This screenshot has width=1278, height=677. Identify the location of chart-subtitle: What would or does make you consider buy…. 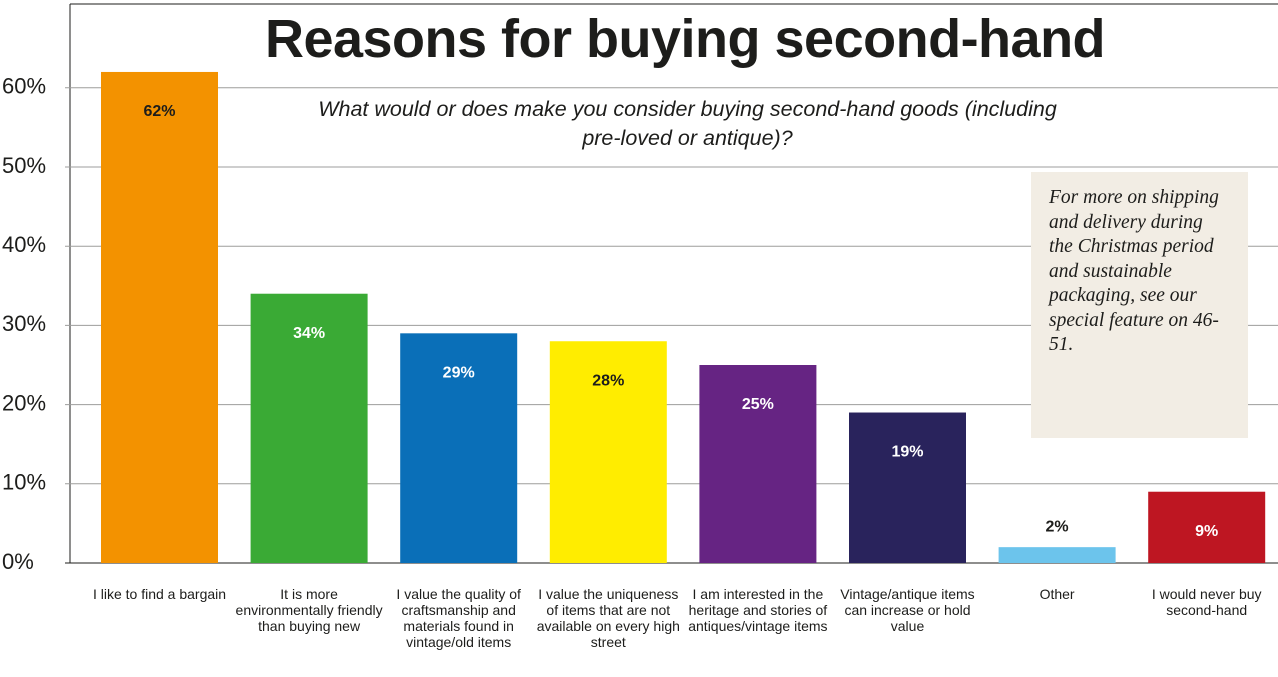
(687, 123).